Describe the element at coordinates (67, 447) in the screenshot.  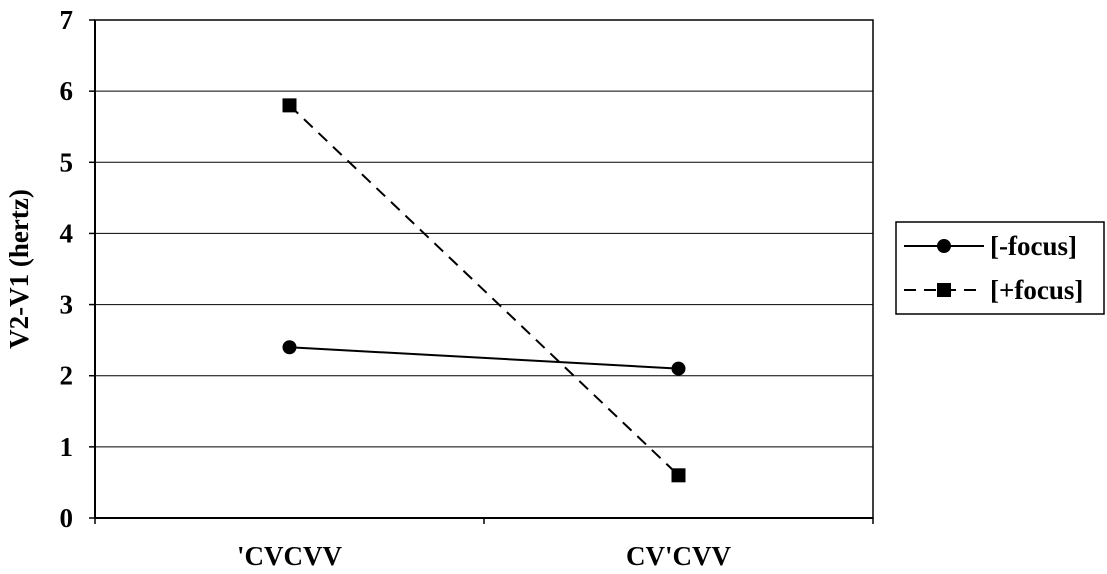
I see `y-tick-label: 1` at that location.